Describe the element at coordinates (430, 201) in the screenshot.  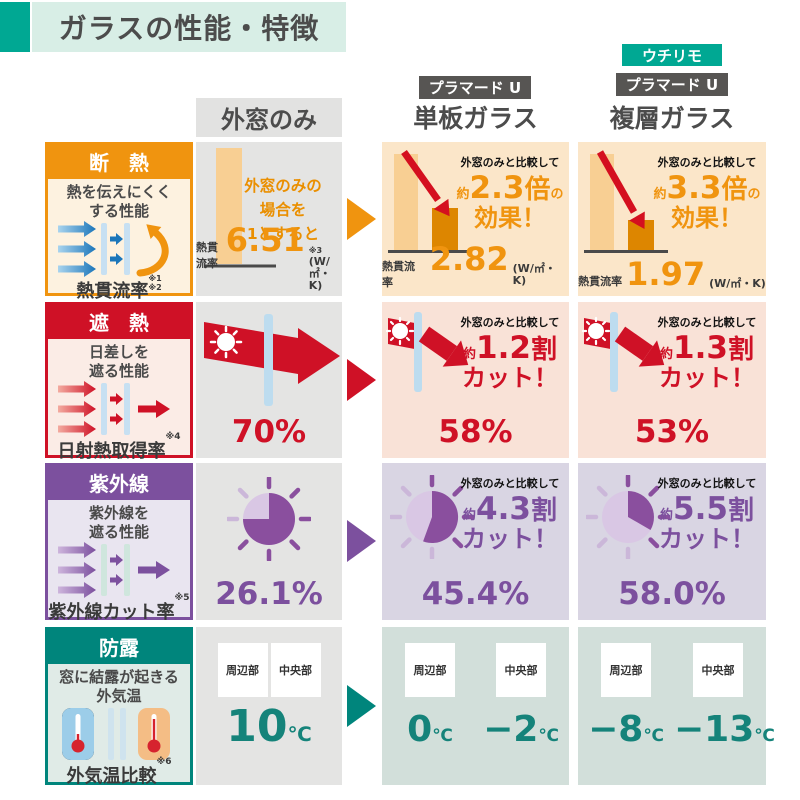
I see `insulation-single-bar-chart` at that location.